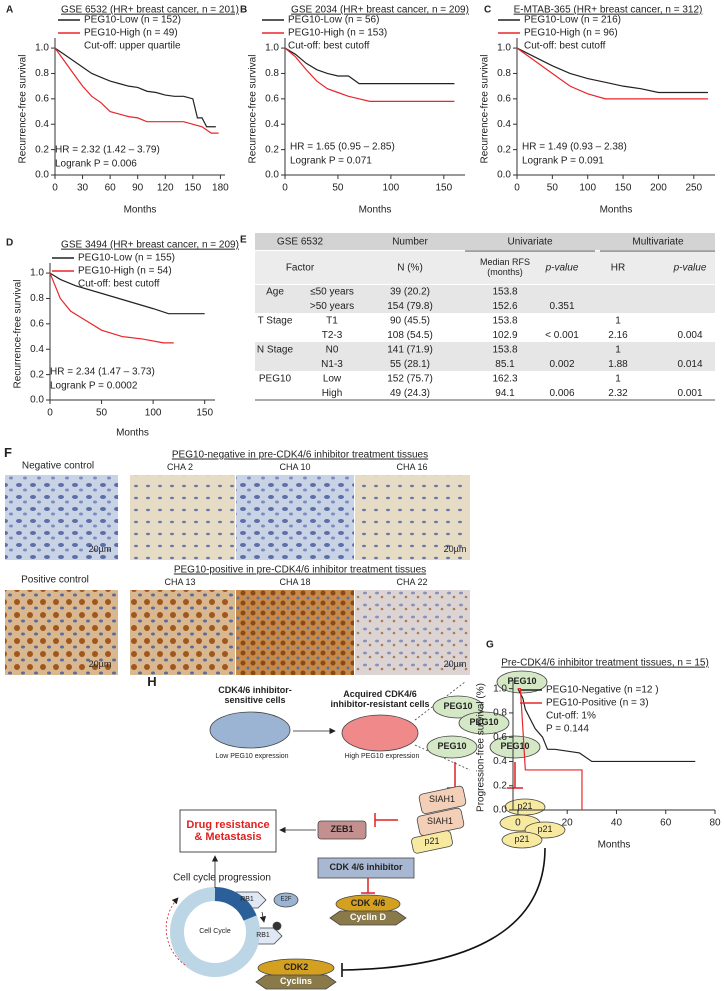  Describe the element at coordinates (410, 292) in the screenshot. I see `table-cell: 39 (20.2)` at that location.